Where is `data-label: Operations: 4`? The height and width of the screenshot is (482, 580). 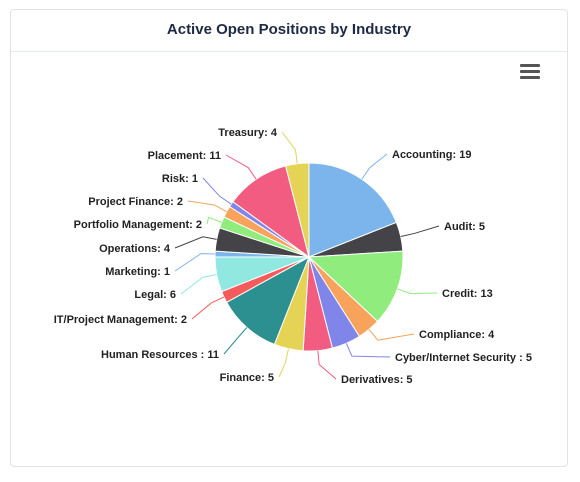 data-label: Operations: 4 is located at coordinates (135, 249).